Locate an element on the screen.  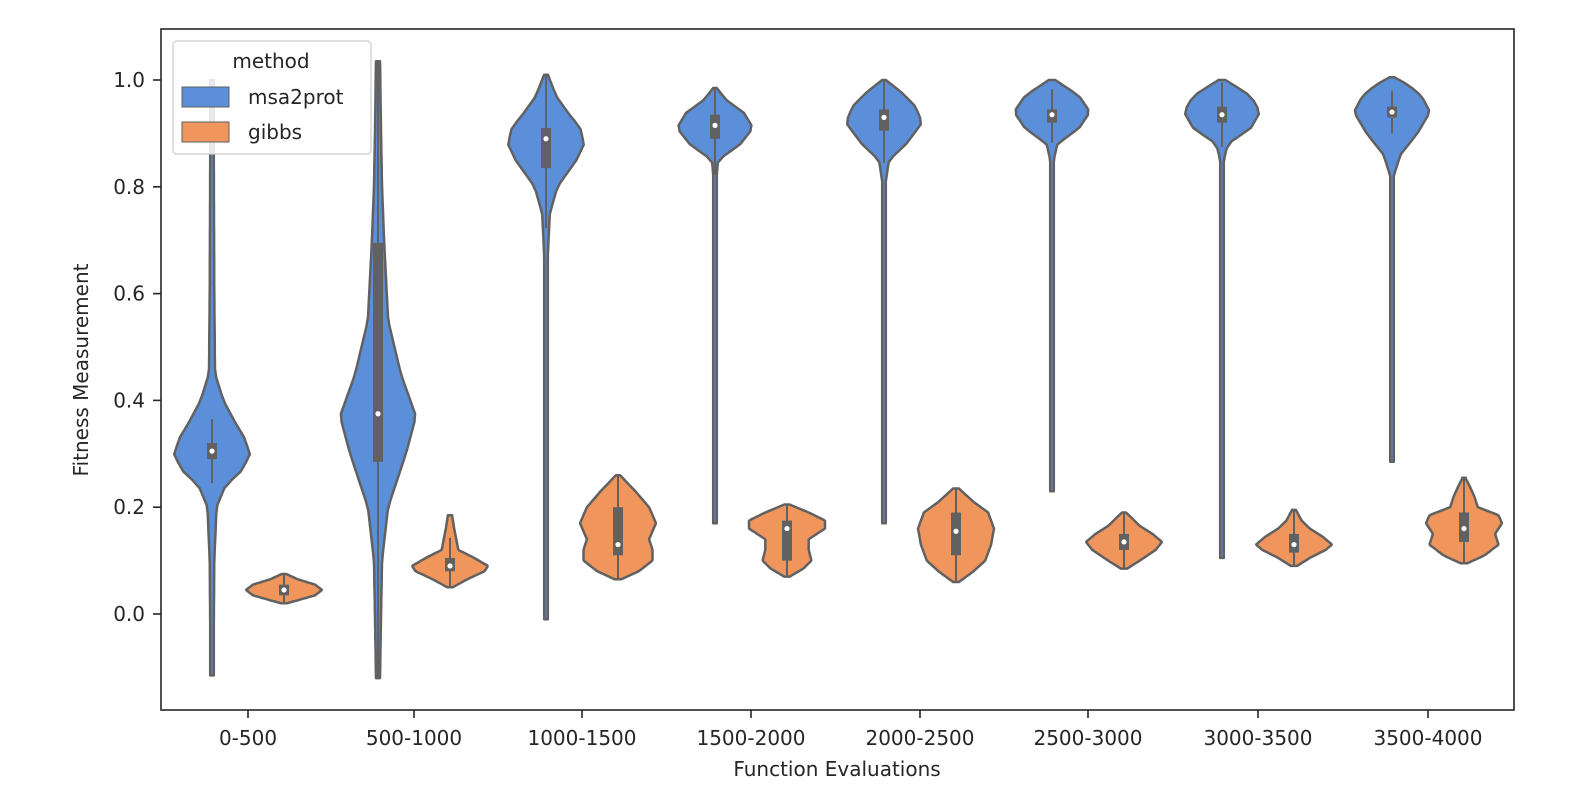
y-tick-label: 0.4 is located at coordinates (129, 400).